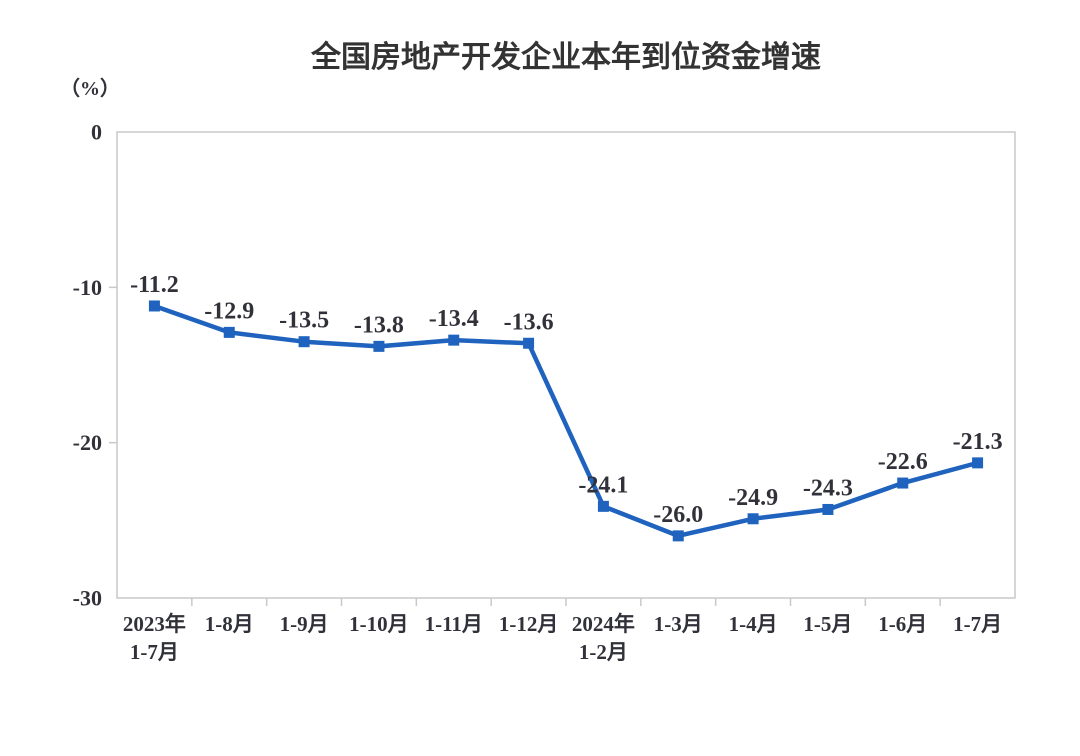  Describe the element at coordinates (454, 624) in the screenshot. I see `x-axis-category-label: 1-11月` at that location.